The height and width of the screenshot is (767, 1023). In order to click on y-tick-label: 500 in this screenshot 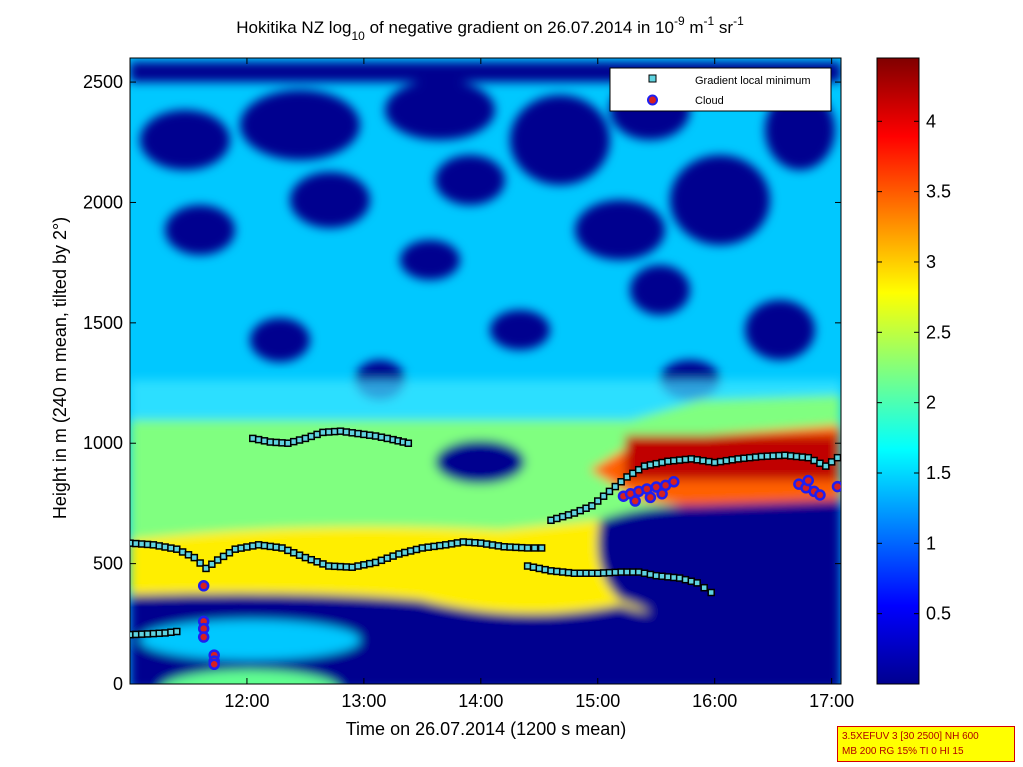, I will do `click(108, 564)`.